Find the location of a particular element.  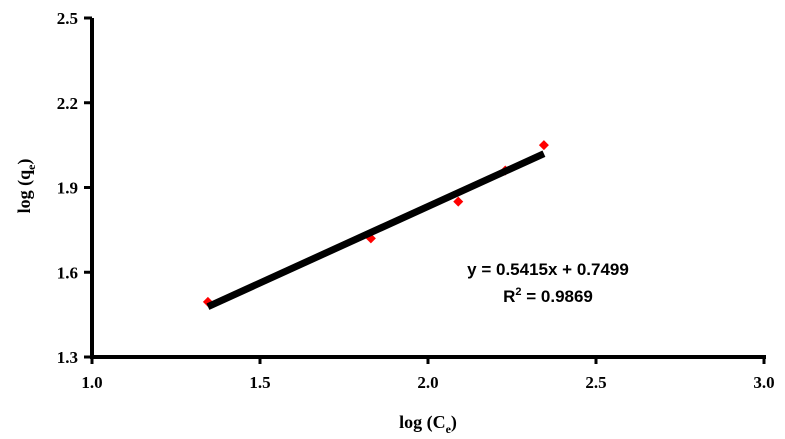

x-tick-label: 2.0 is located at coordinates (427, 382).